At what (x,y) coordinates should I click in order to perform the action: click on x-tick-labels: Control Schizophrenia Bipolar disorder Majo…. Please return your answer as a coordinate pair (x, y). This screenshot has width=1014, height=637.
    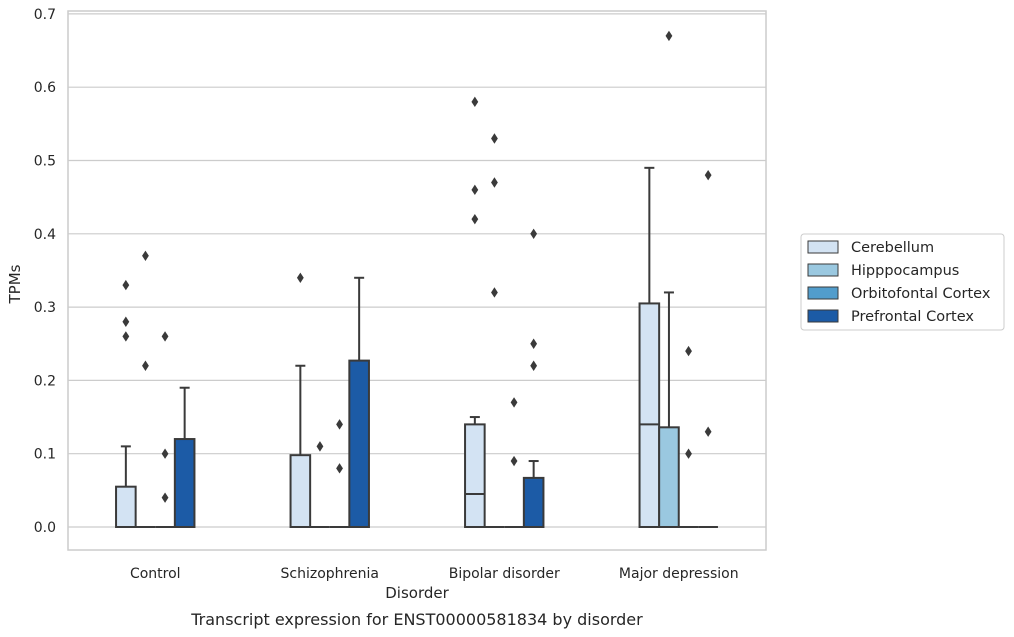
    Looking at the image, I should click on (434, 574).